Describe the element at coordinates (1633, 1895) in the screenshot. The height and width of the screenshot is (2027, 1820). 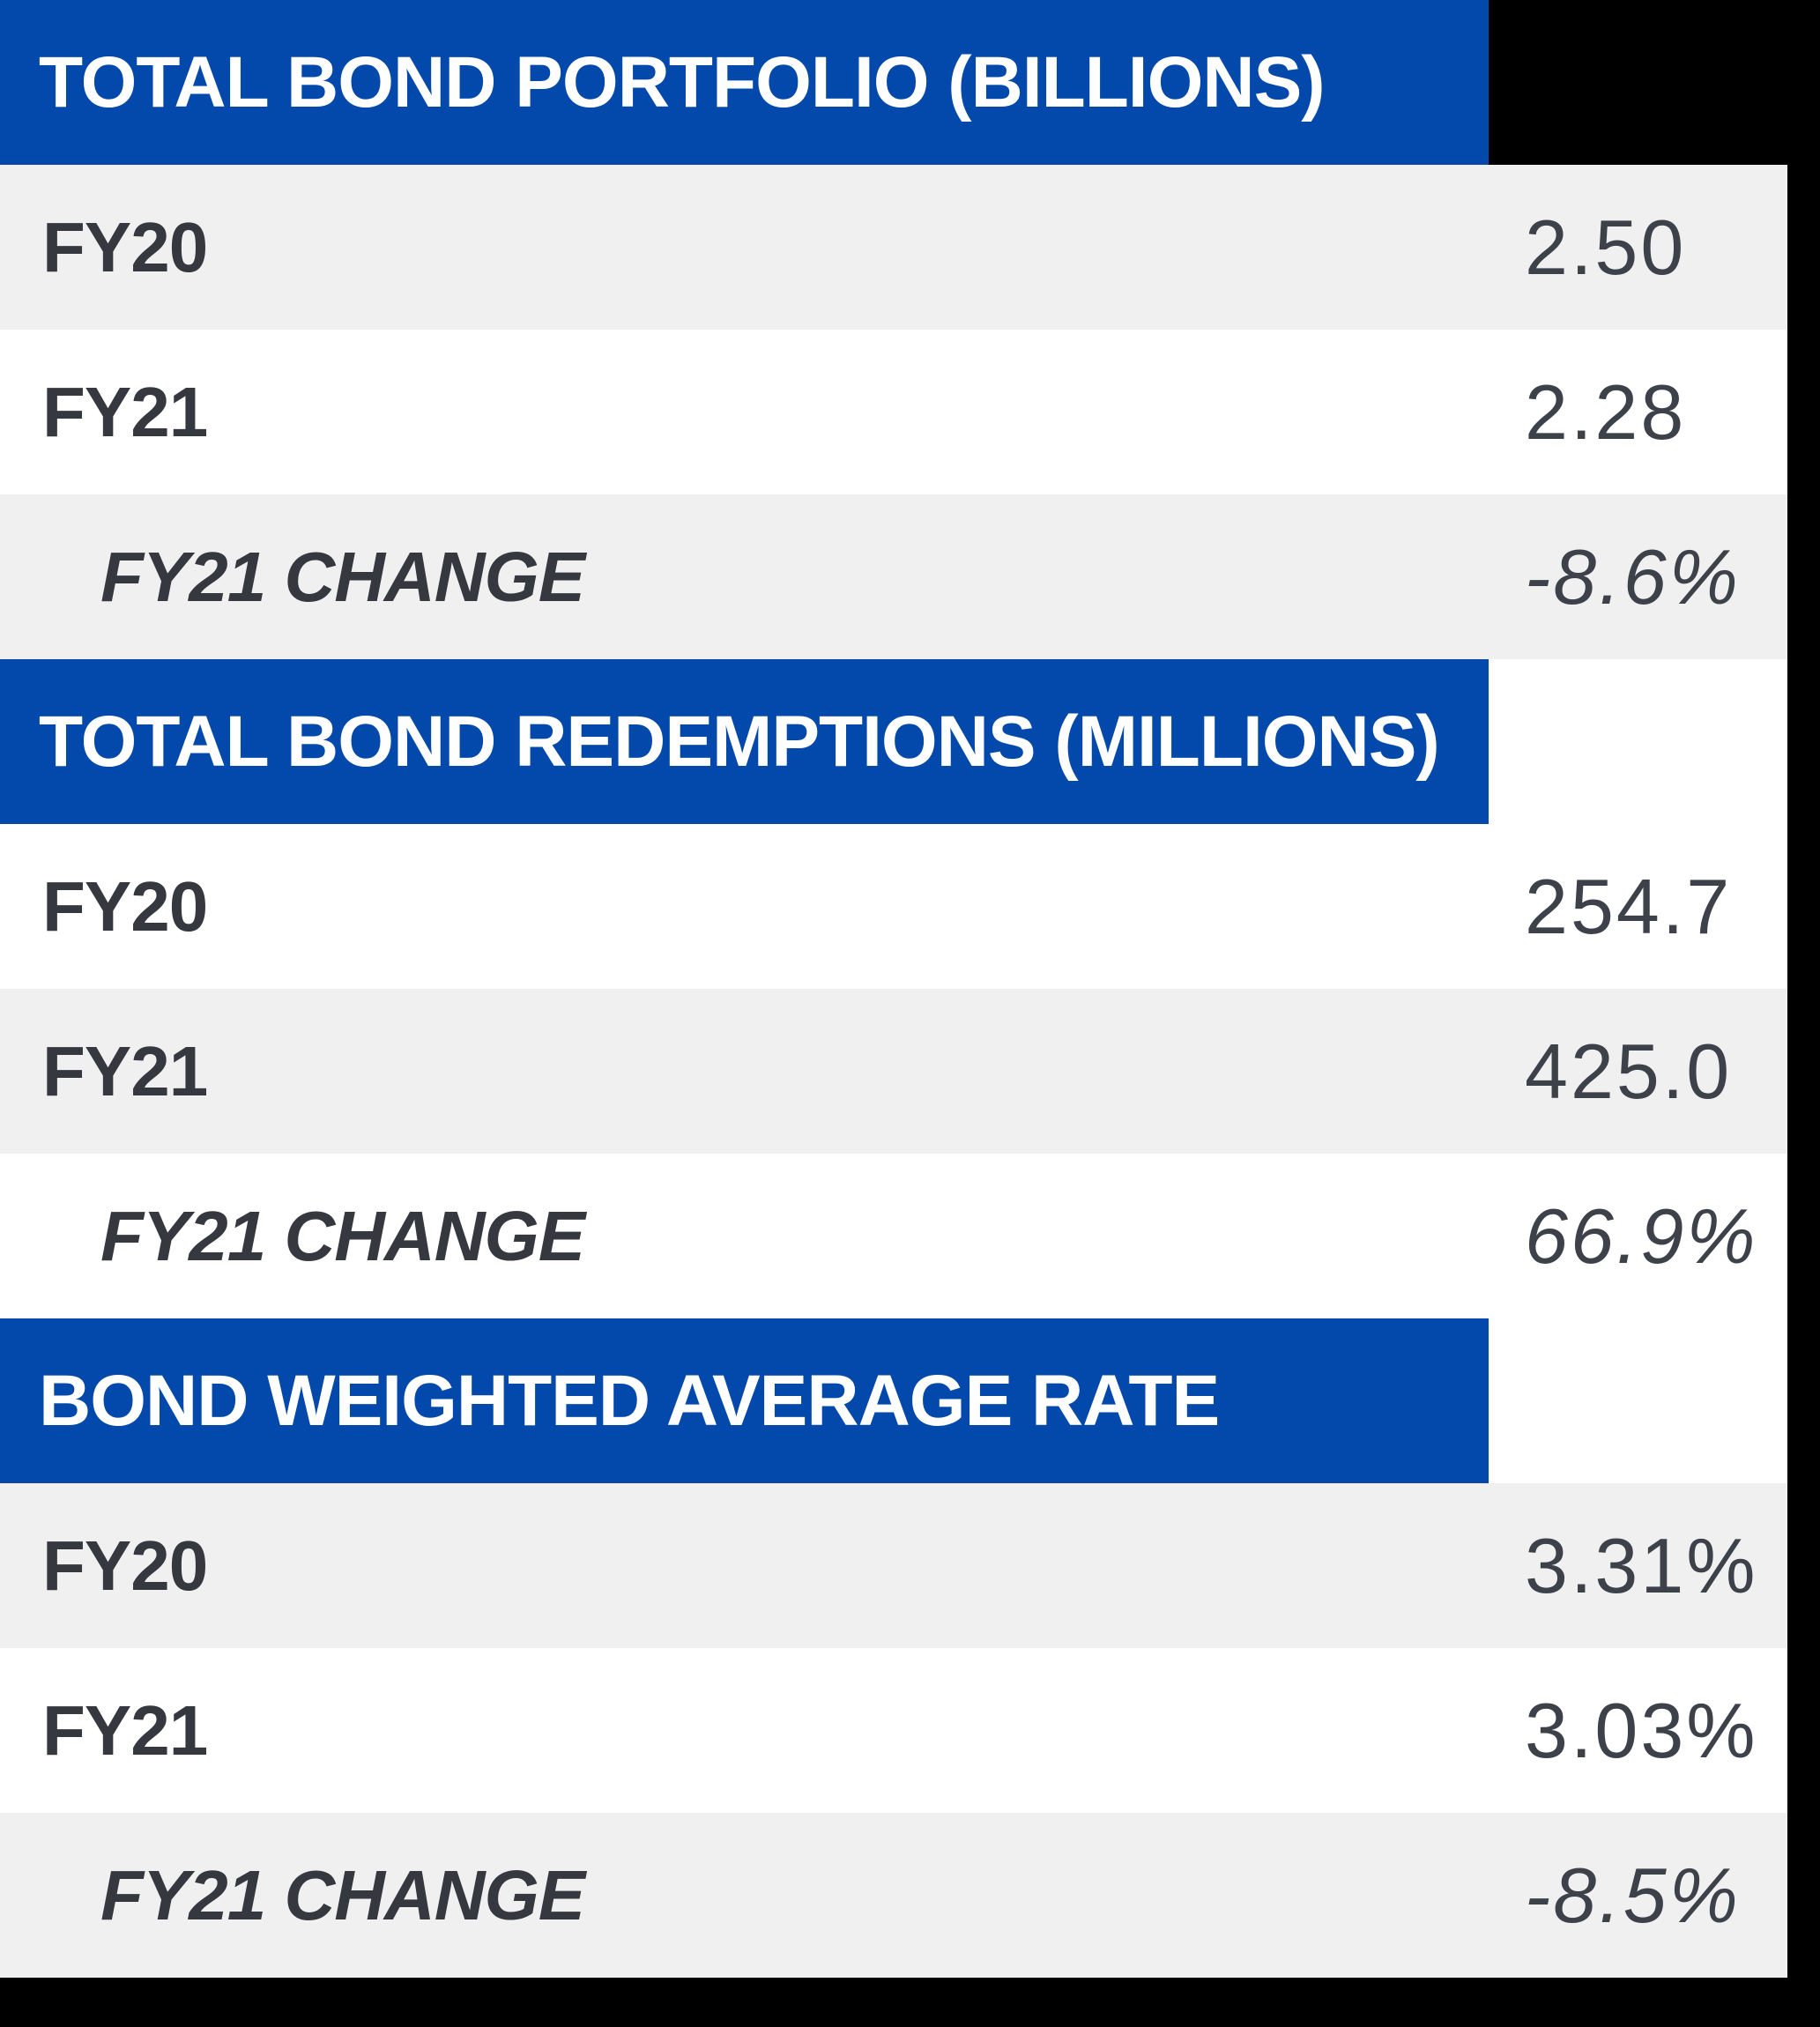
I see `row-value-change: -8.5%` at that location.